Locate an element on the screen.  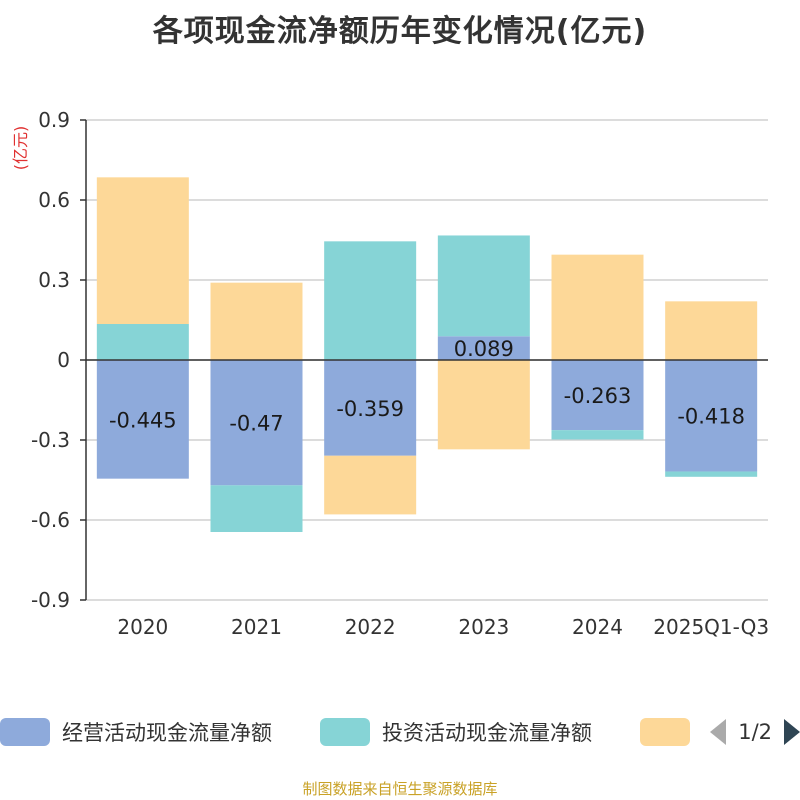
bar-3-2022 is located at coordinates (370, 485).